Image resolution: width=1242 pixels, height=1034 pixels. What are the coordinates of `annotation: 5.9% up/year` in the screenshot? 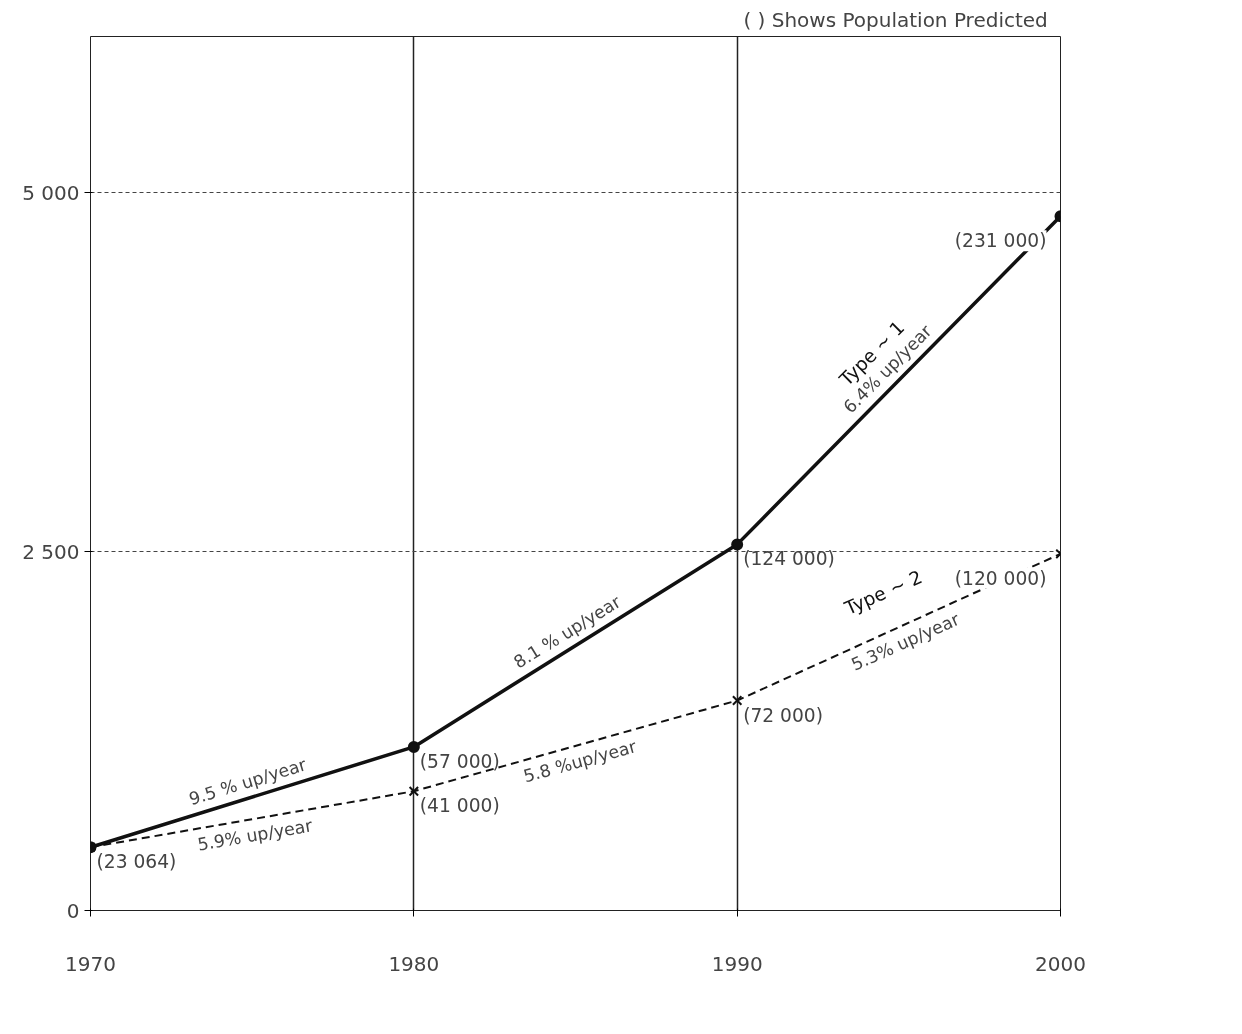 It's located at (255, 835).